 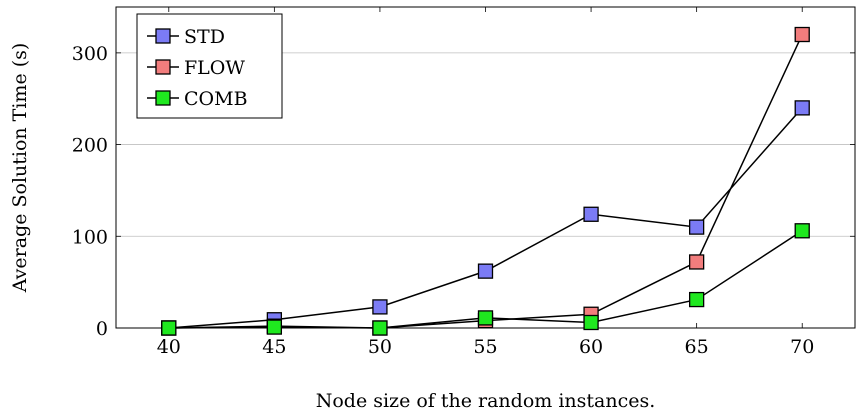 I want to click on x-tick-label: 45, so click(x=274, y=347).